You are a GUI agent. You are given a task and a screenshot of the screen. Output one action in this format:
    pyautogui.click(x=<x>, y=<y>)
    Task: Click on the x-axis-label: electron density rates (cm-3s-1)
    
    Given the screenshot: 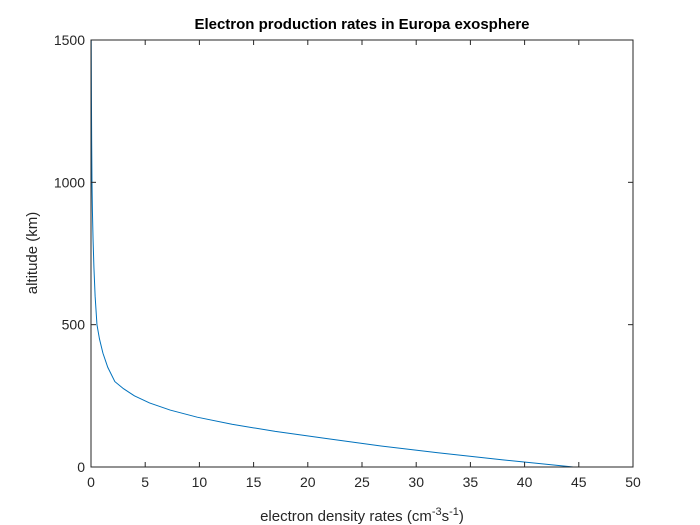 What is the action you would take?
    pyautogui.click(x=362, y=515)
    